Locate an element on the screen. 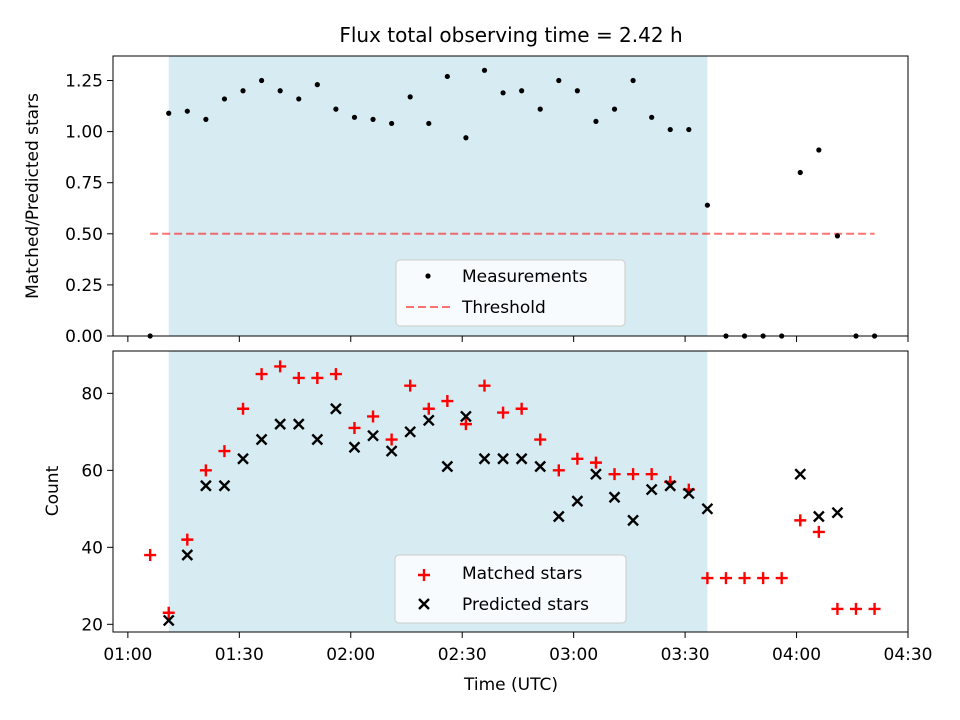  top-y-tick-label: 1.25 is located at coordinates (84, 82).